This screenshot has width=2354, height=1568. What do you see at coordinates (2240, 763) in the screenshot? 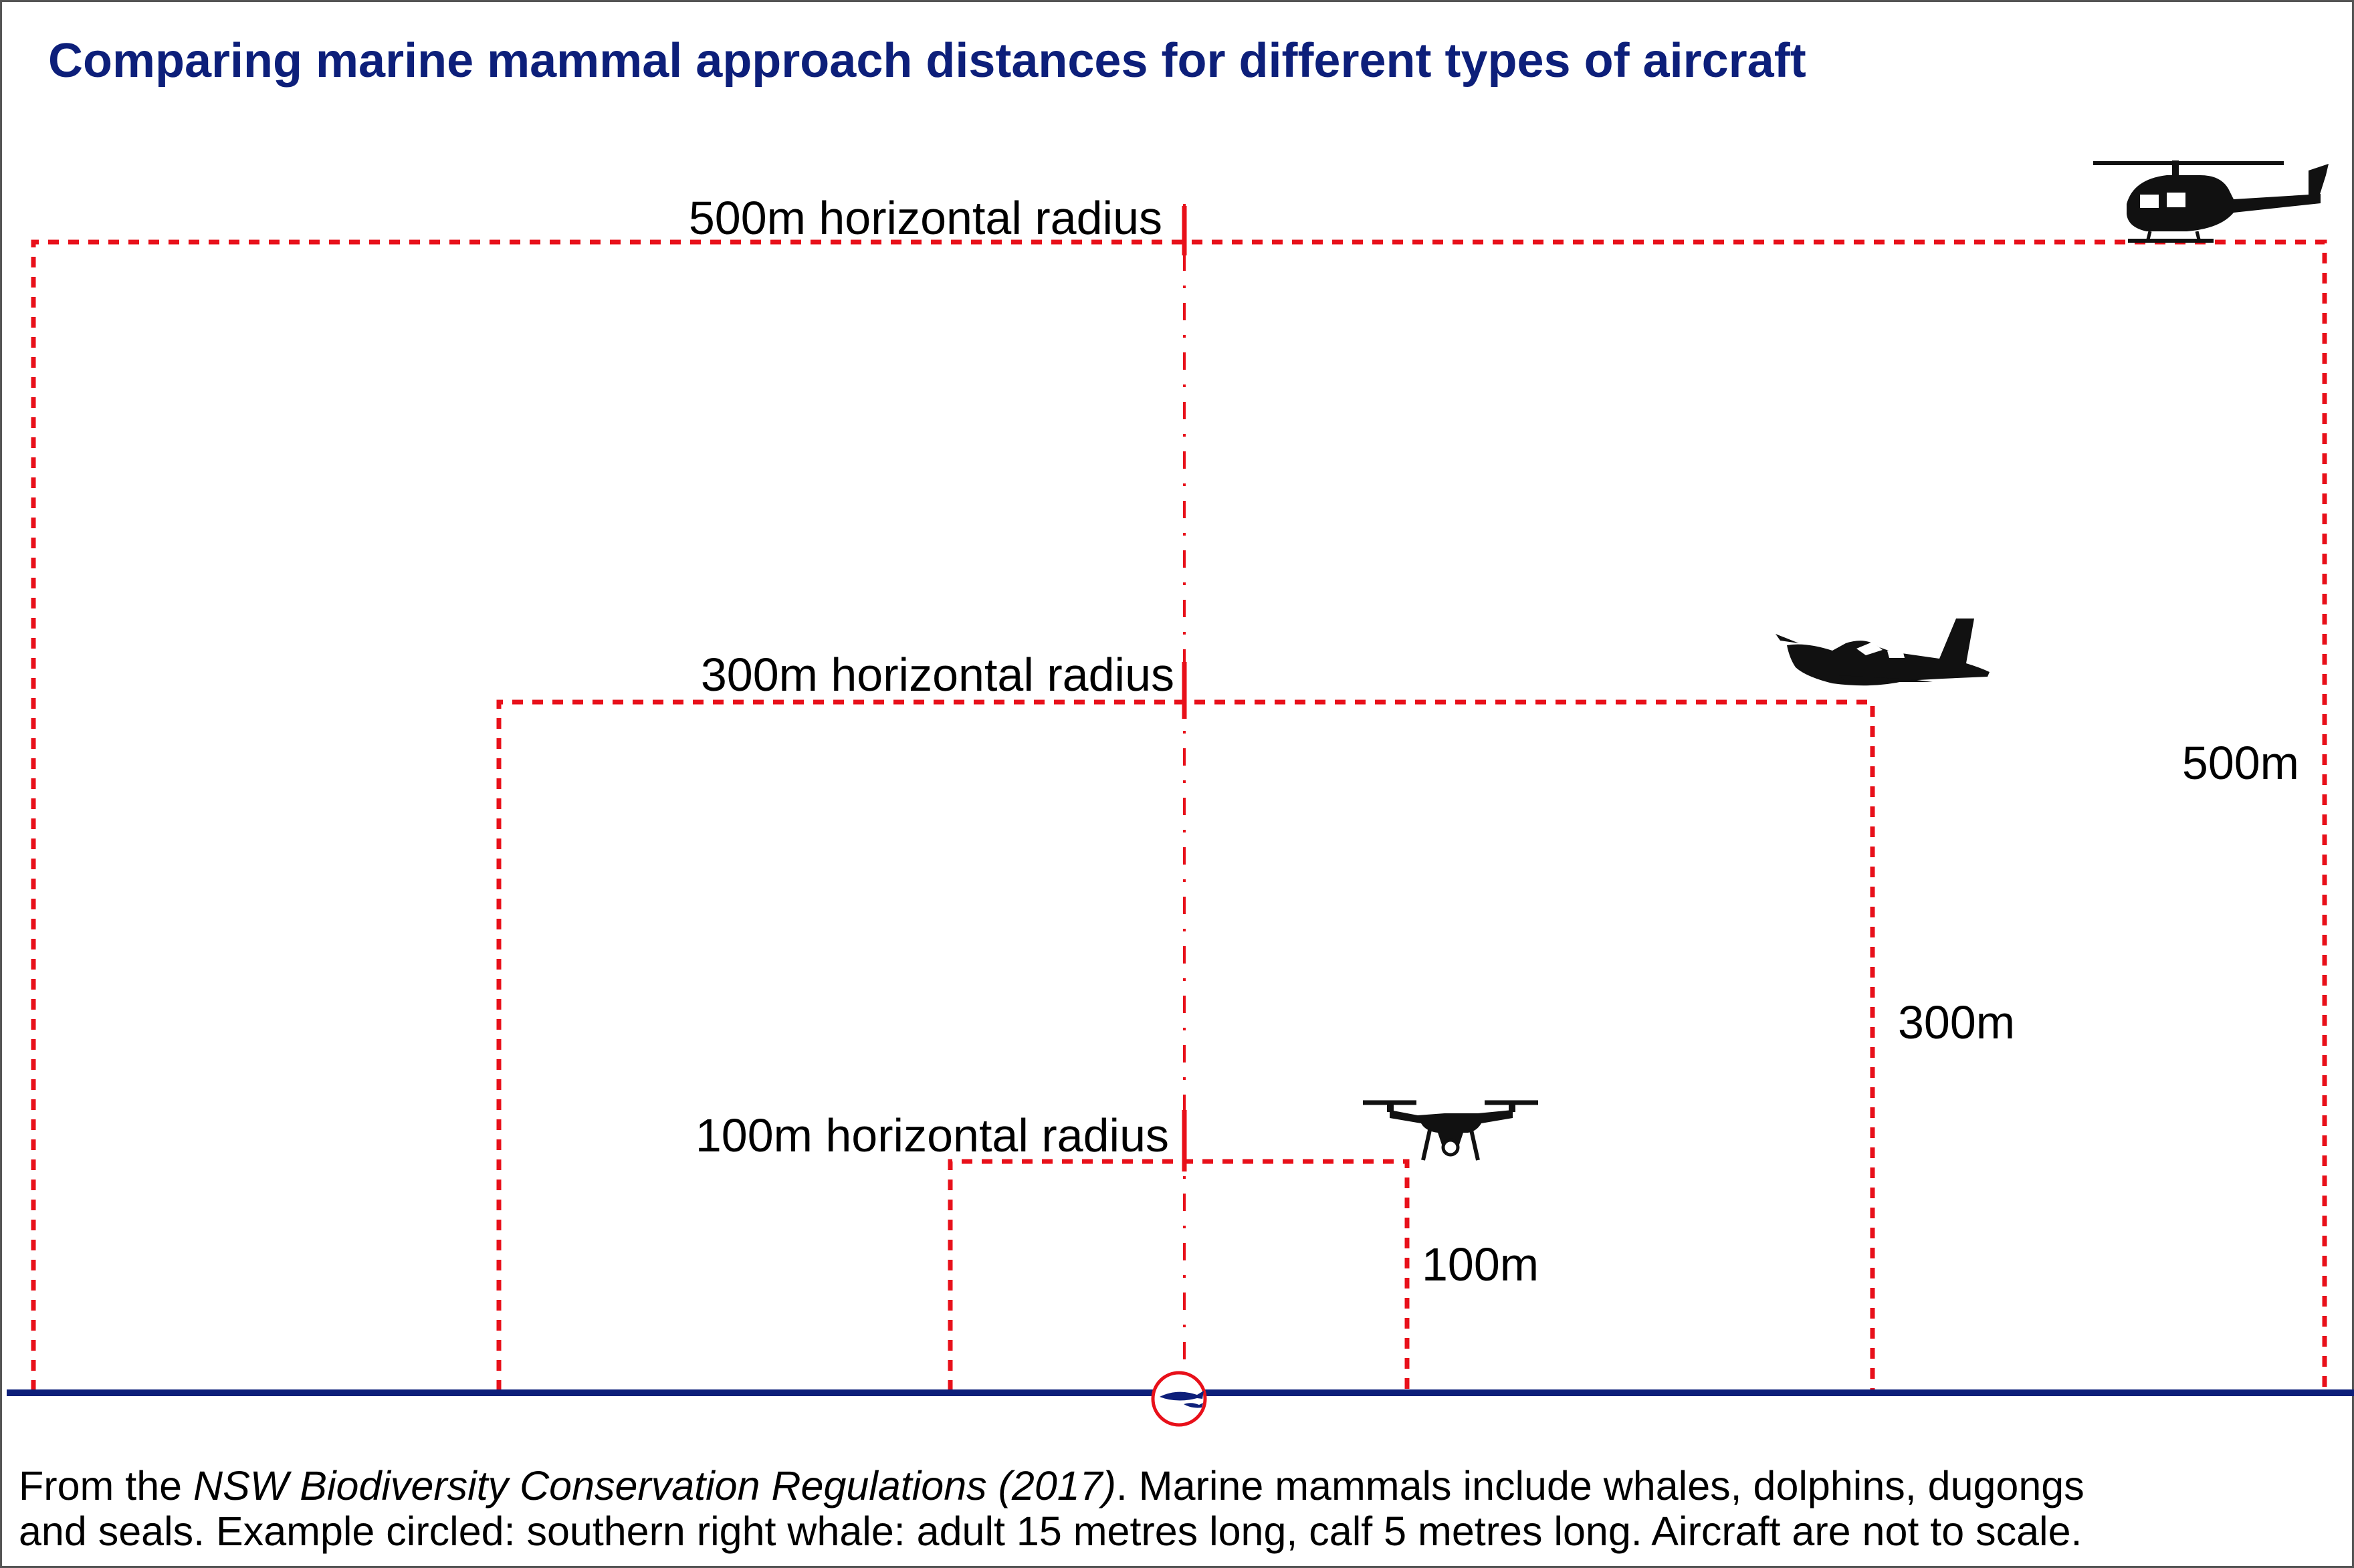
I see `height-label-500m: 500m` at bounding box center [2240, 763].